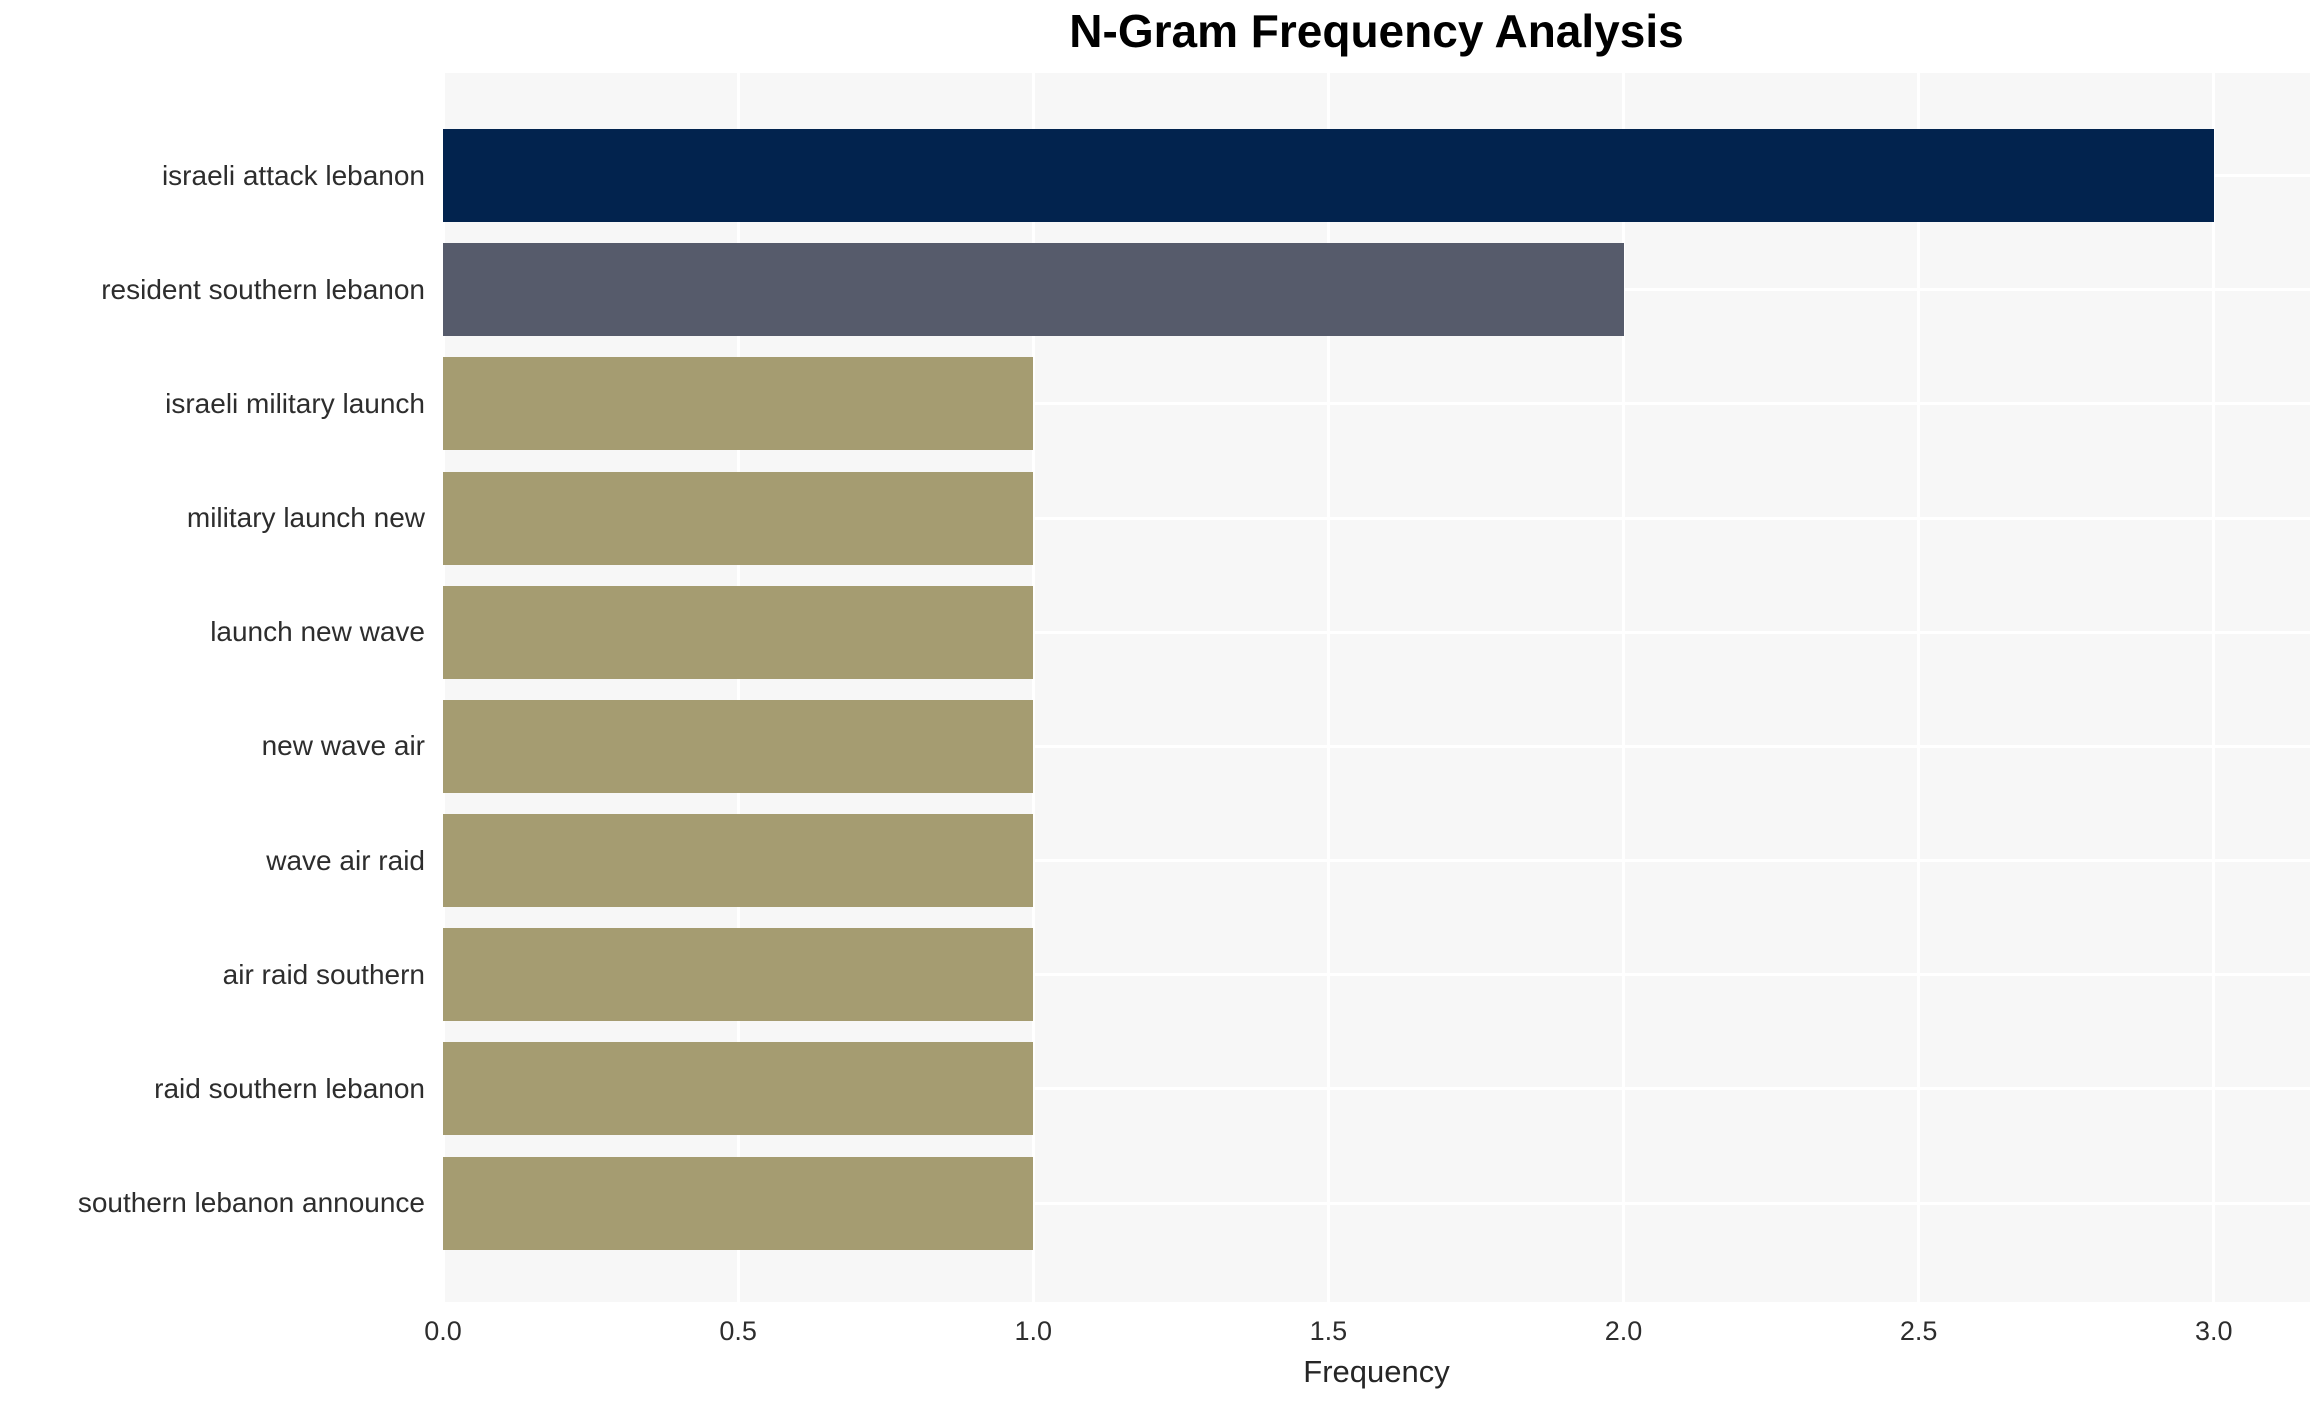 The image size is (2323, 1402). Describe the element at coordinates (1918, 1331) in the screenshot. I see `x-tick-label: 2.5` at that location.